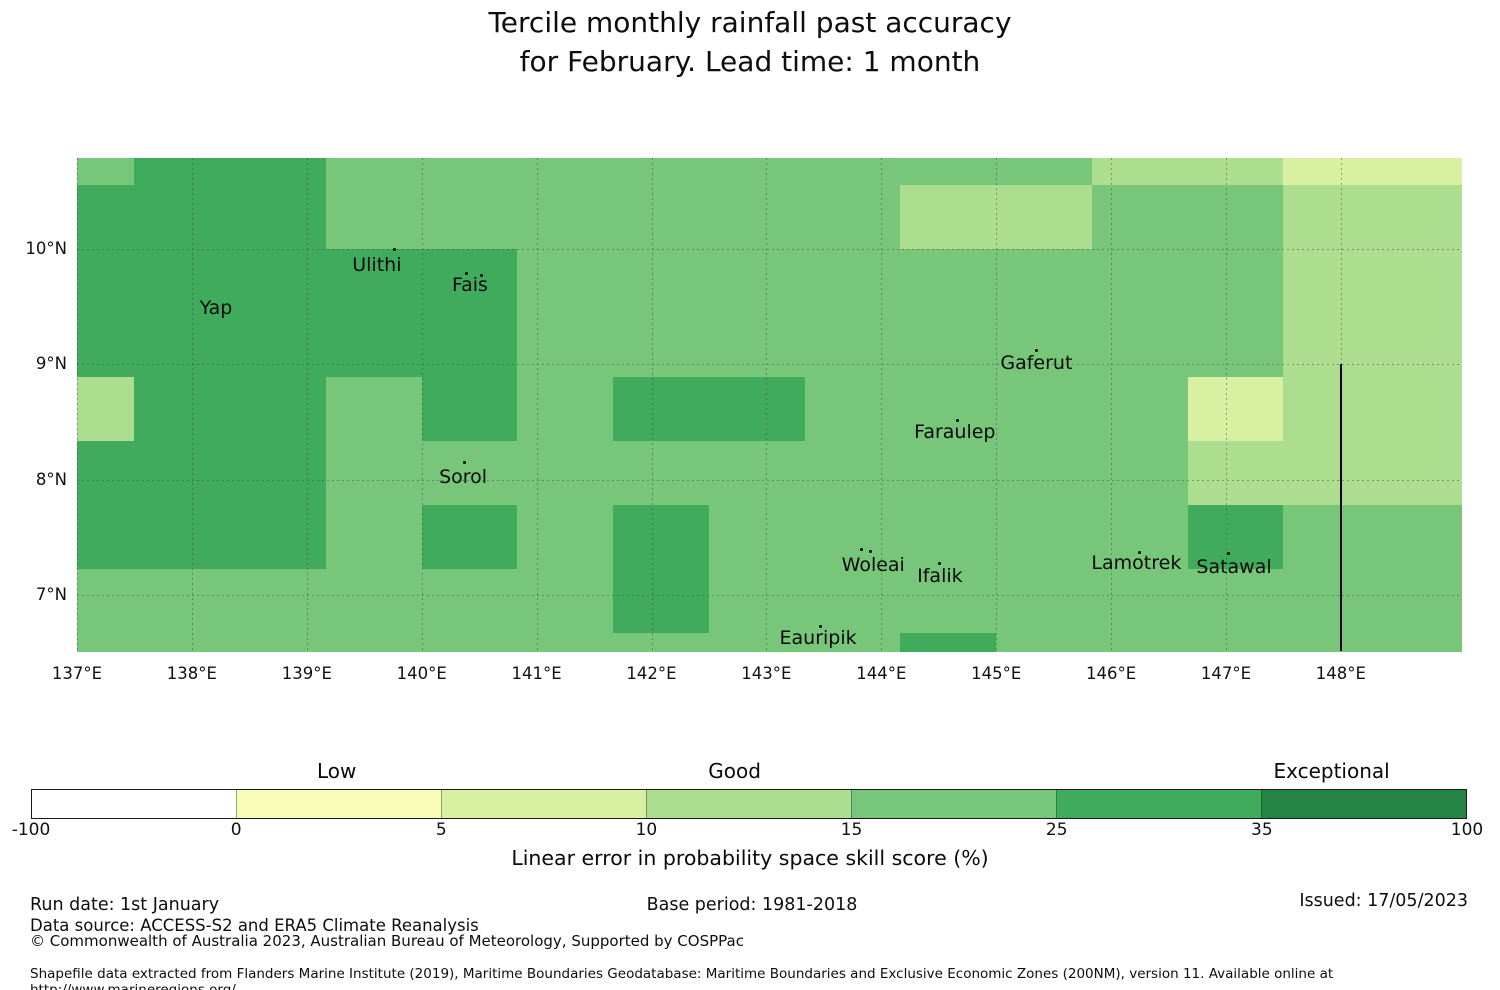  Describe the element at coordinates (31, 830) in the screenshot. I see `colorbar-tick-label: -100` at that location.